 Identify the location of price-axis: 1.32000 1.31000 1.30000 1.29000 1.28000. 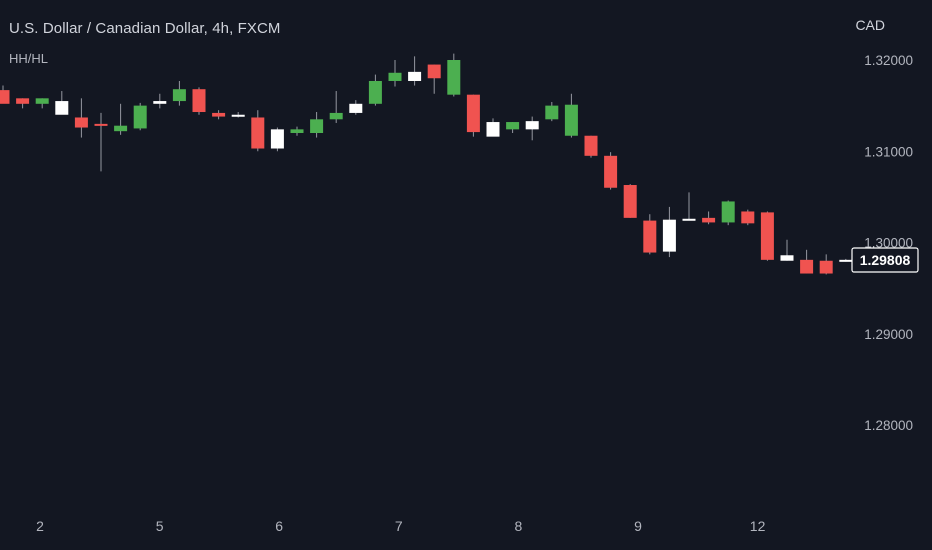
(888, 243).